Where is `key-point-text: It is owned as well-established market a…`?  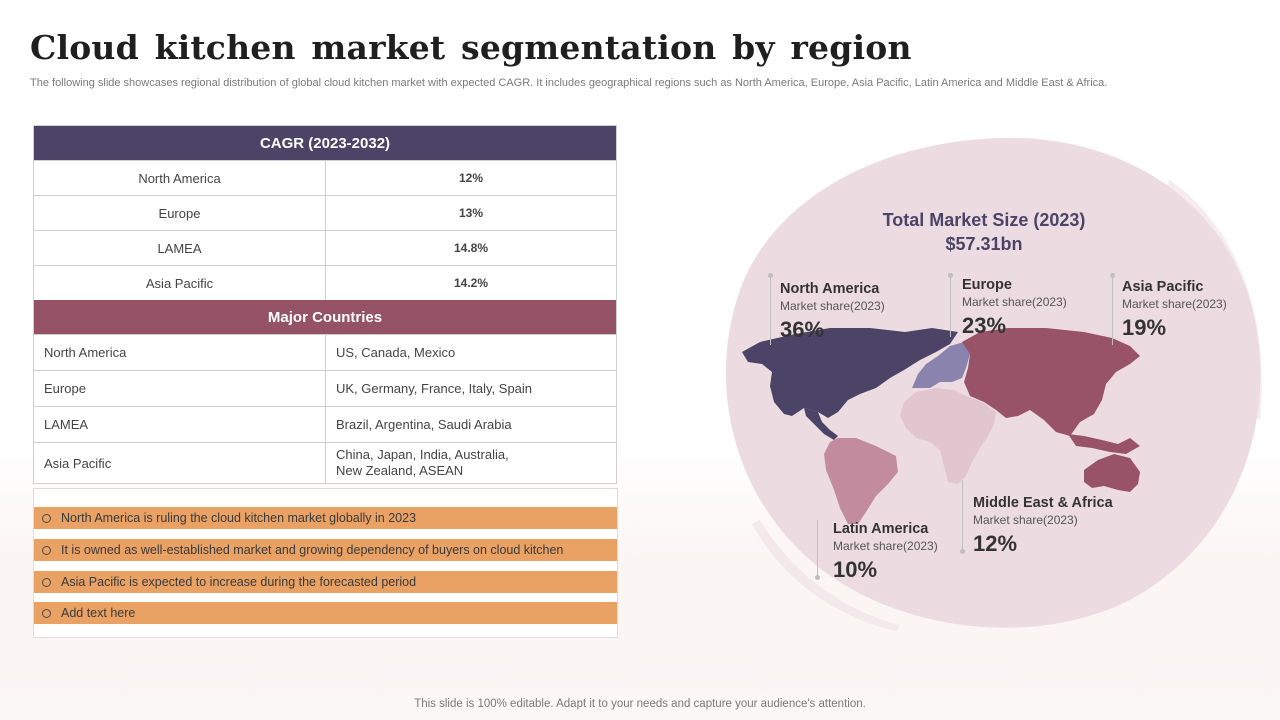
key-point-text: It is owned as well-established market a… is located at coordinates (312, 550).